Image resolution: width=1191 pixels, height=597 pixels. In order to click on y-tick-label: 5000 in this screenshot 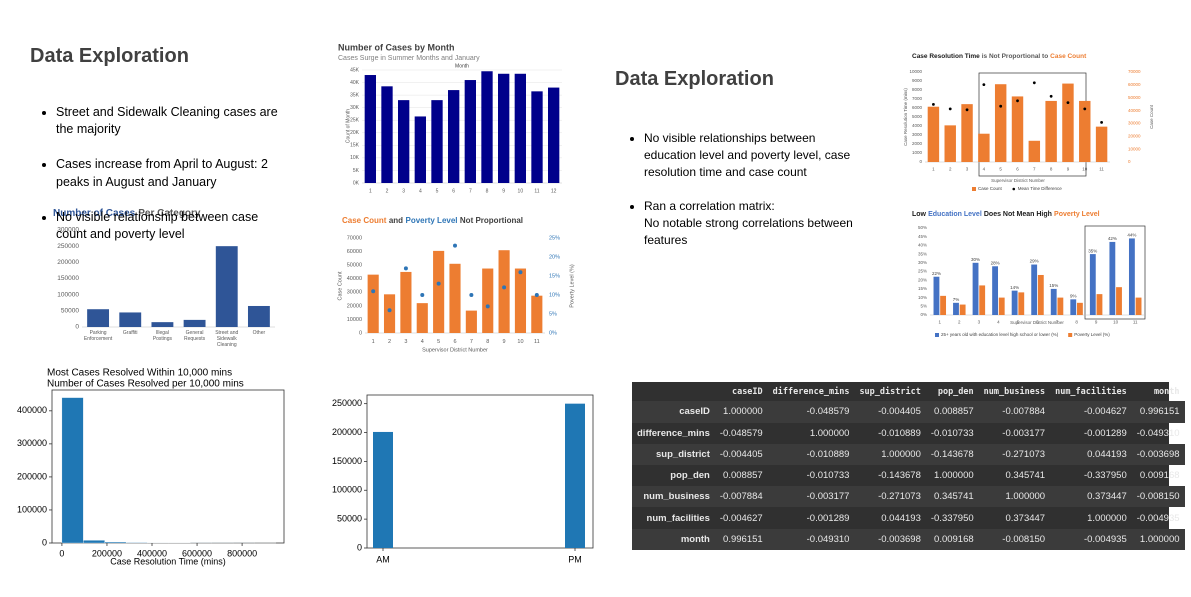, I will do `click(917, 116)`.